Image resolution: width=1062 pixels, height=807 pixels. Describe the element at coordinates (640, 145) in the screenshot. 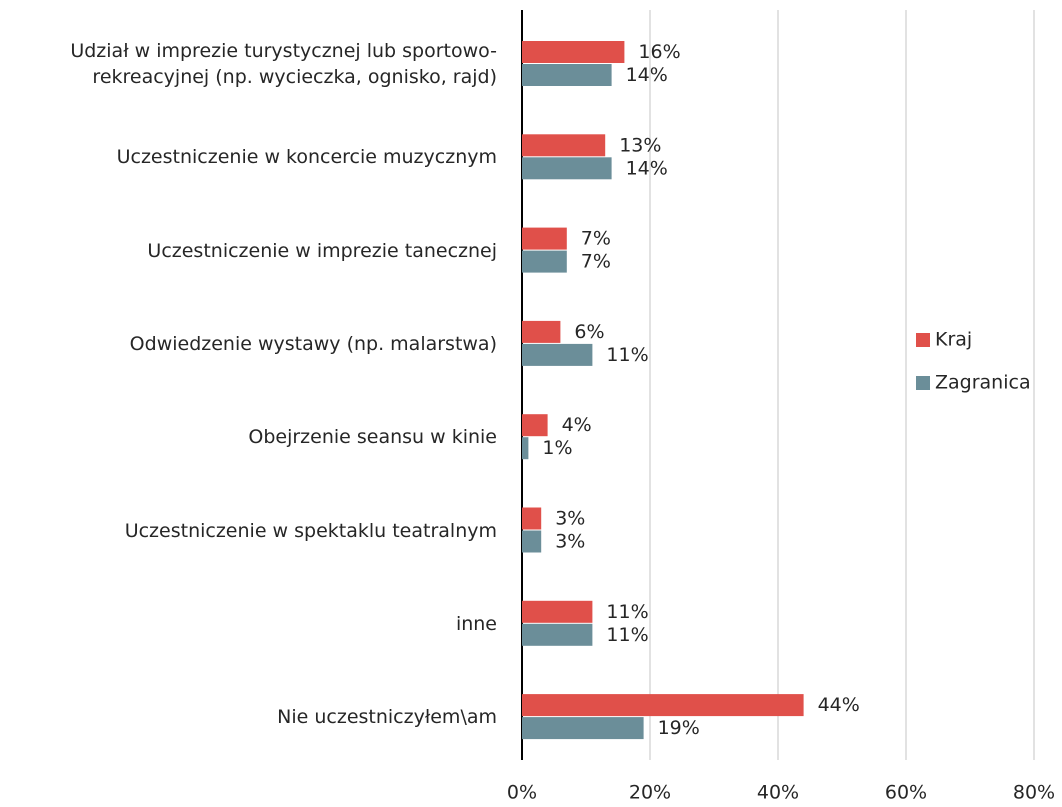

I see `value-label: 13%` at that location.